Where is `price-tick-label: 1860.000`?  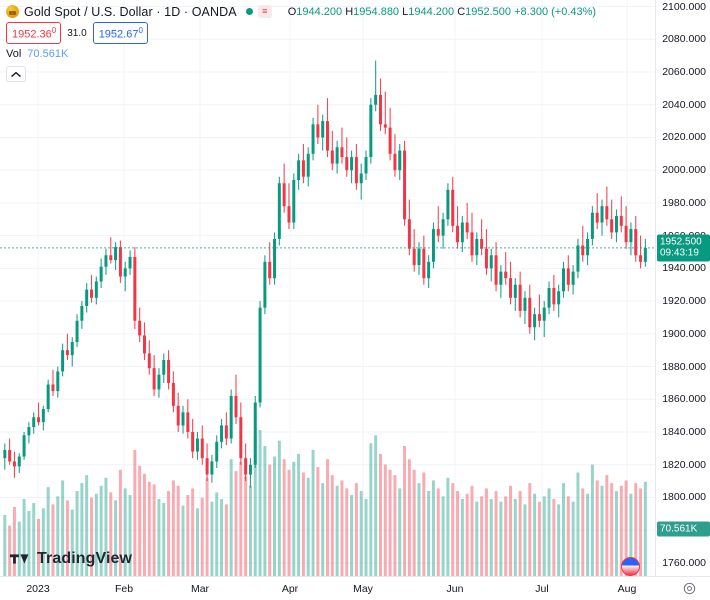 price-tick-label: 1860.000 is located at coordinates (684, 399).